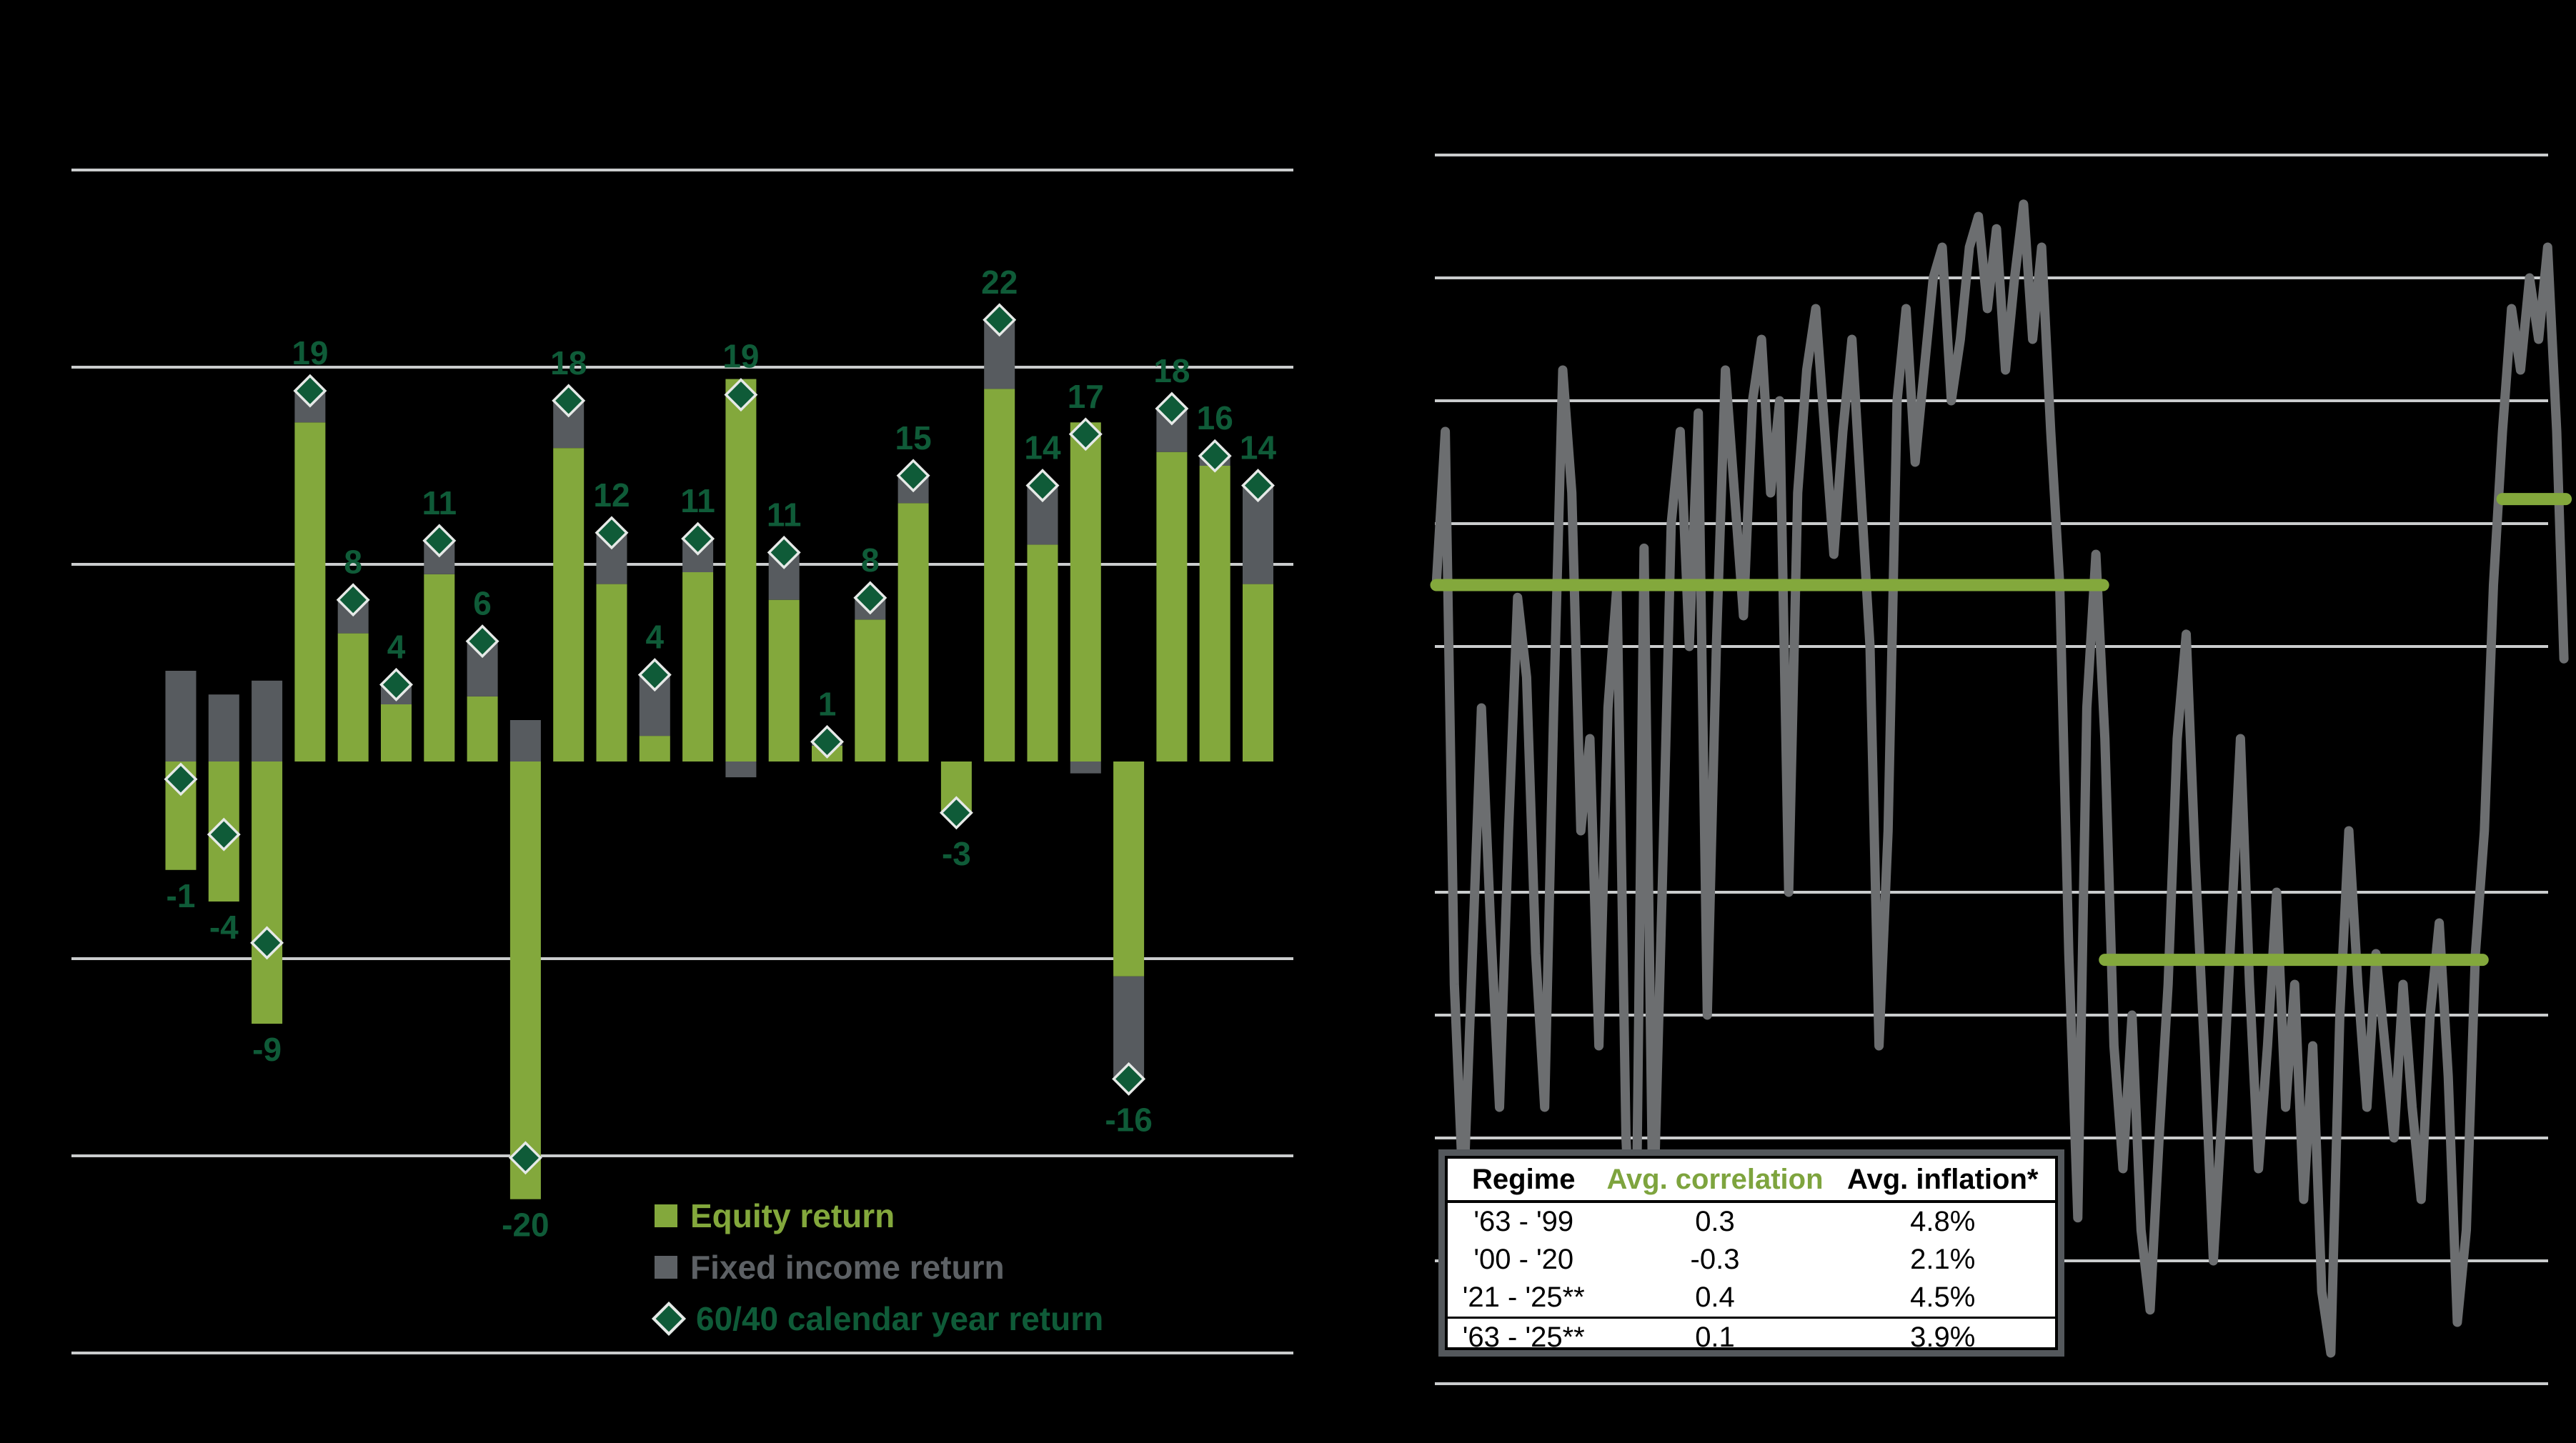 This screenshot has height=1443, width=2576. Describe the element at coordinates (1751, 1337) in the screenshot. I see `table-total-row: '63 - '25** 0.1 3.9%` at that location.